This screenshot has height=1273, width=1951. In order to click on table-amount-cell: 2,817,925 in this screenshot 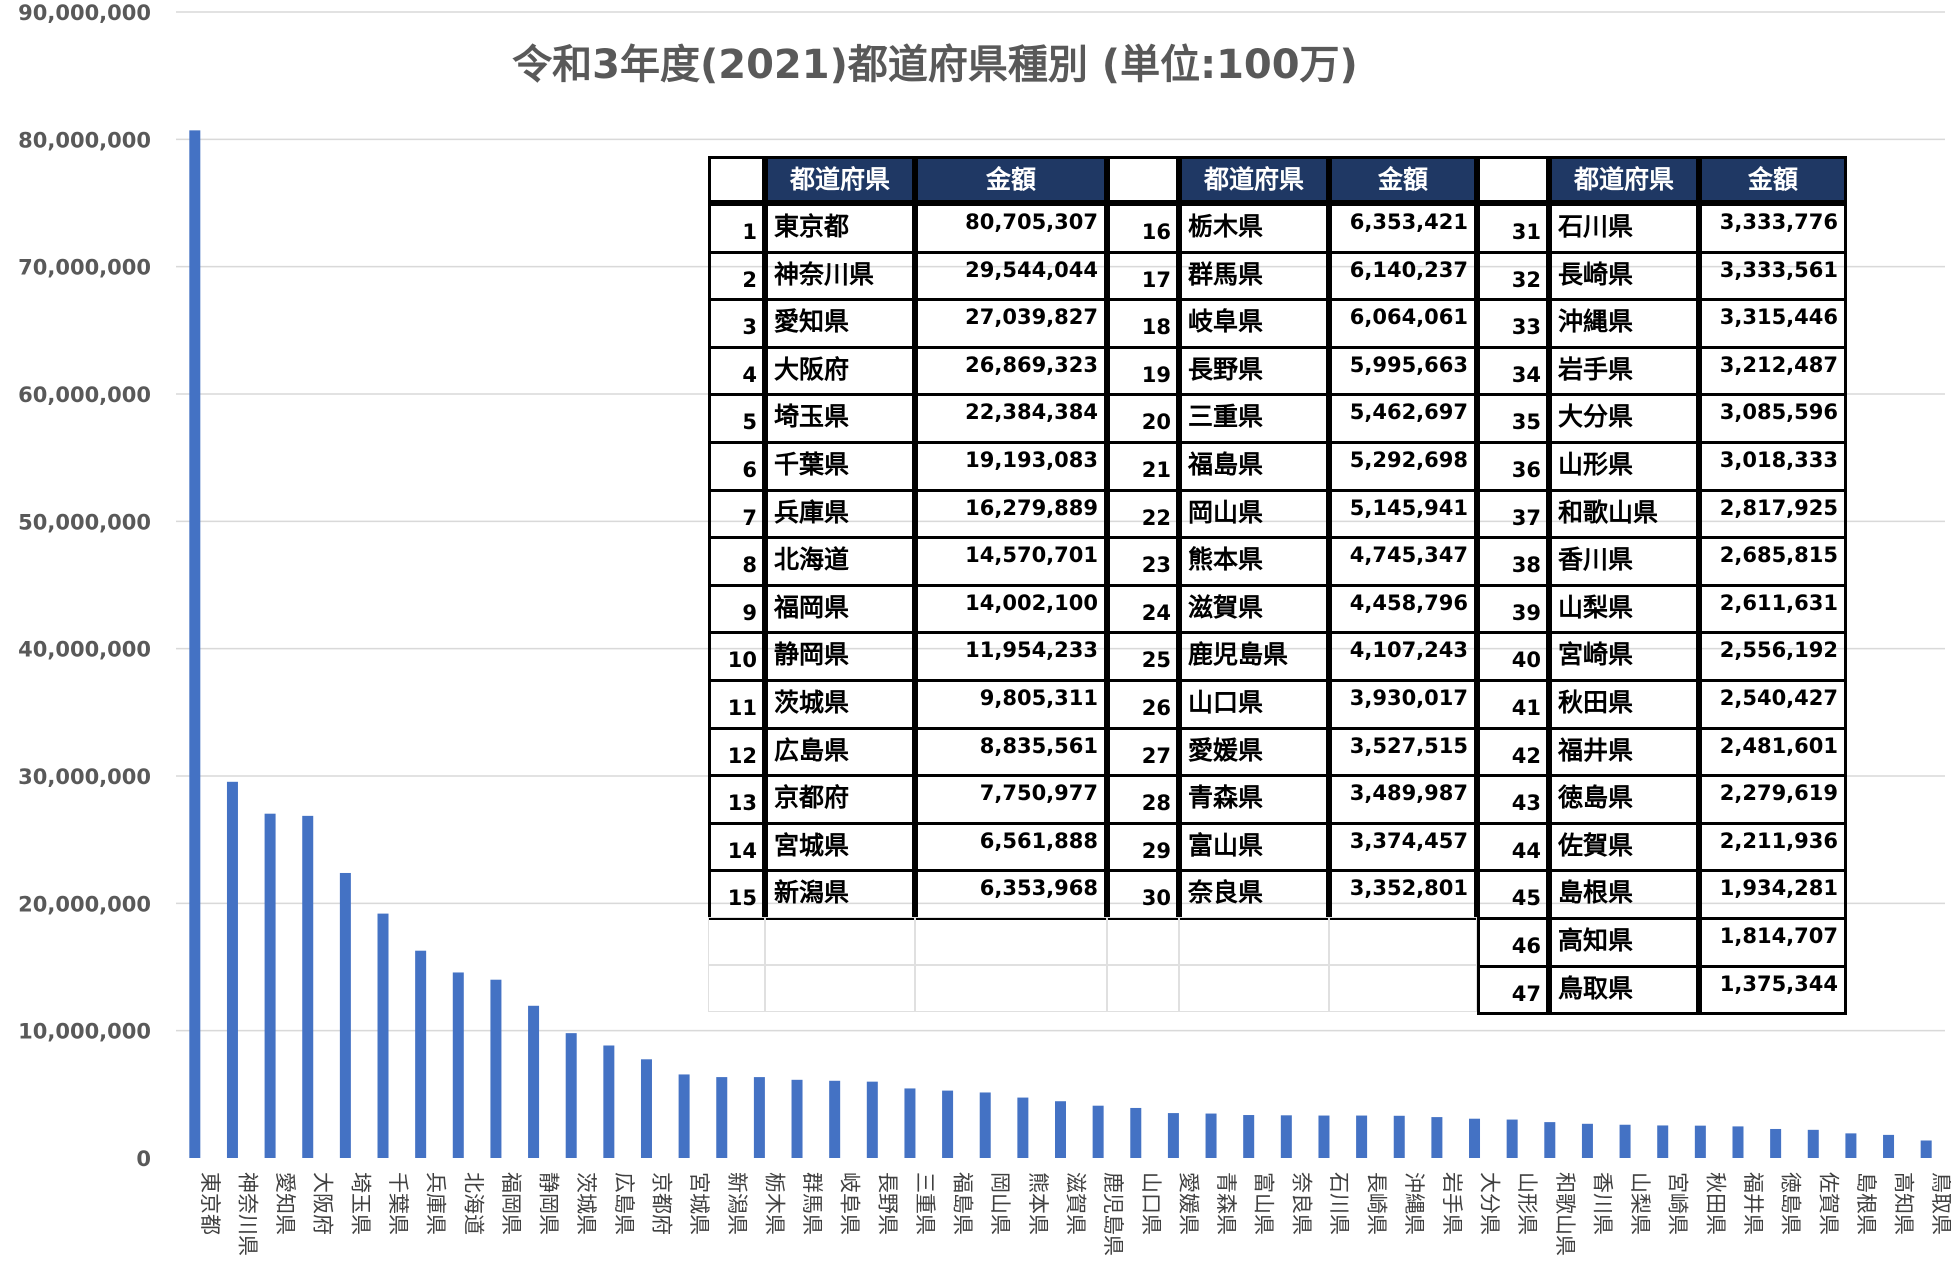, I will do `click(1773, 514)`.